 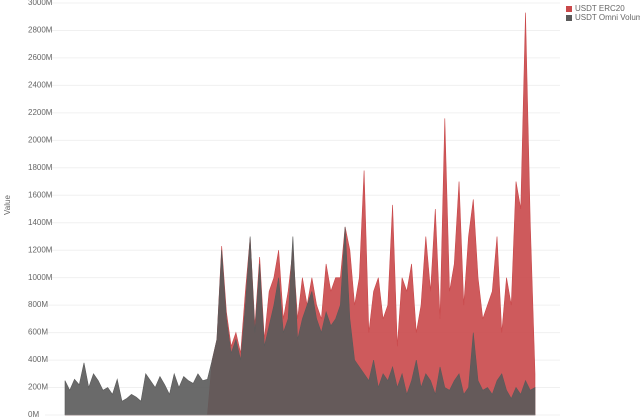 What do you see at coordinates (40, 3) in the screenshot?
I see `y-tick-label: 3000M` at bounding box center [40, 3].